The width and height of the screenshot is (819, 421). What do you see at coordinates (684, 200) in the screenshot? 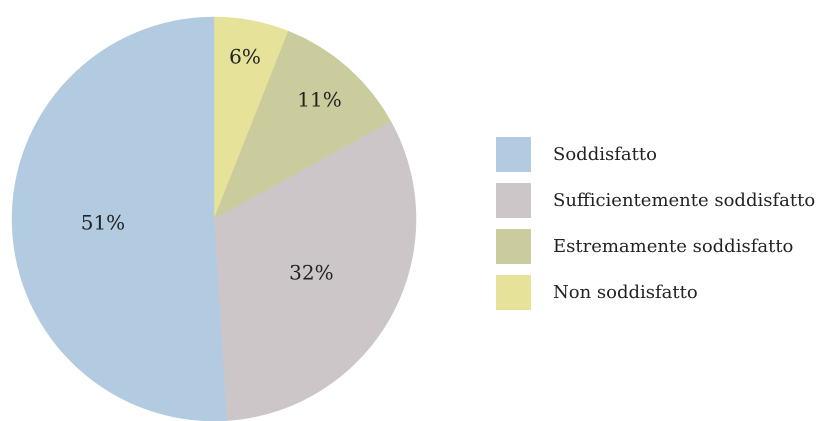
I see `legend-label: Sufficientemente soddisfatto` at bounding box center [684, 200].